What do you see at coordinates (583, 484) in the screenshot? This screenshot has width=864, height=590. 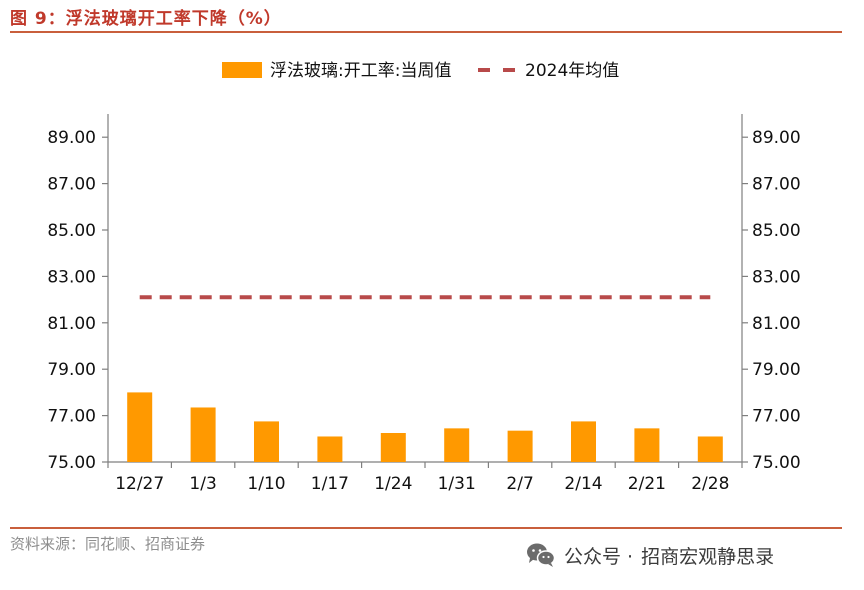 I see `x-tick-label: 2/14` at bounding box center [583, 484].